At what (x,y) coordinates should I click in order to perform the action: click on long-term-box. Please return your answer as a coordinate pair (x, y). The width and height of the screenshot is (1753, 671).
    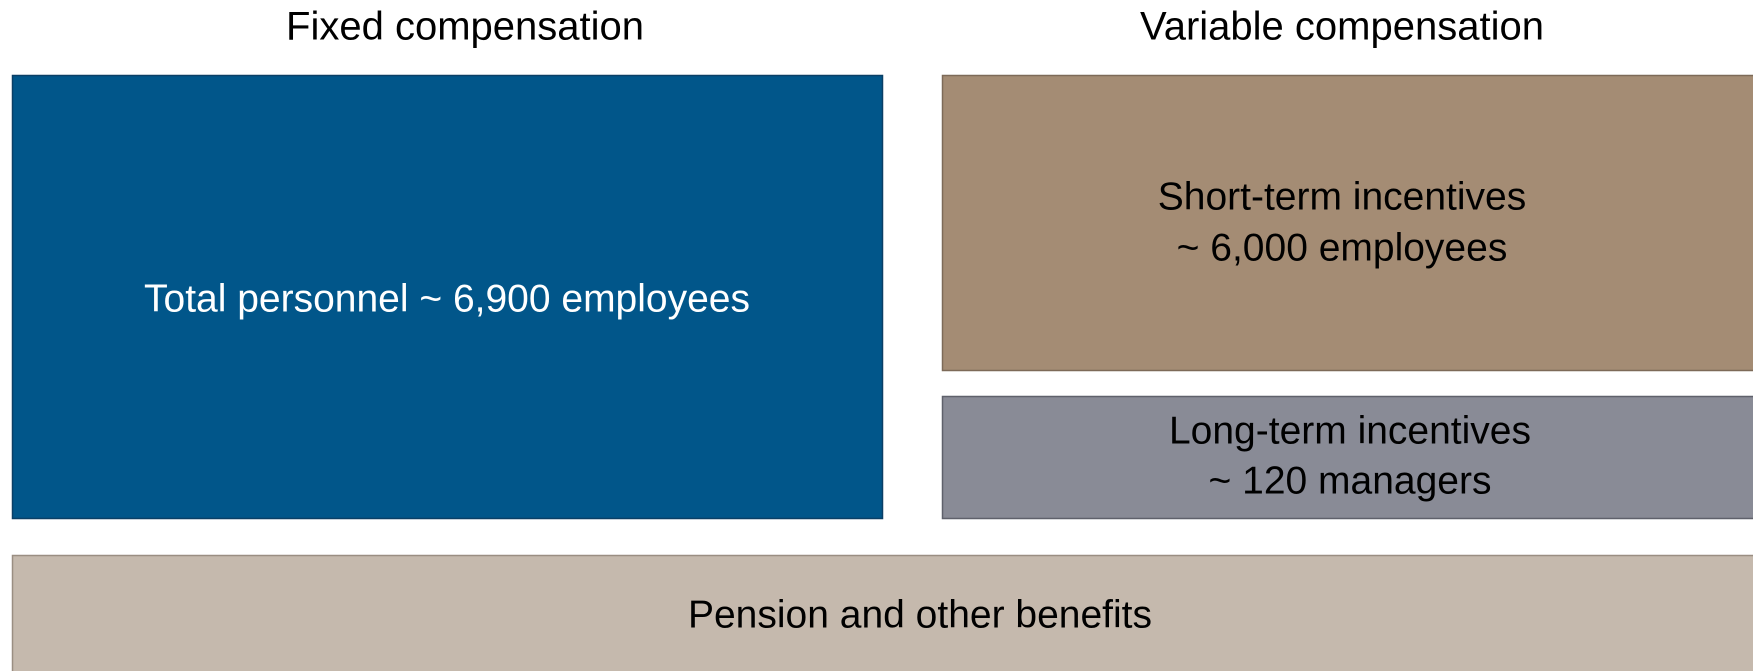
    Looking at the image, I should click on (1347, 457).